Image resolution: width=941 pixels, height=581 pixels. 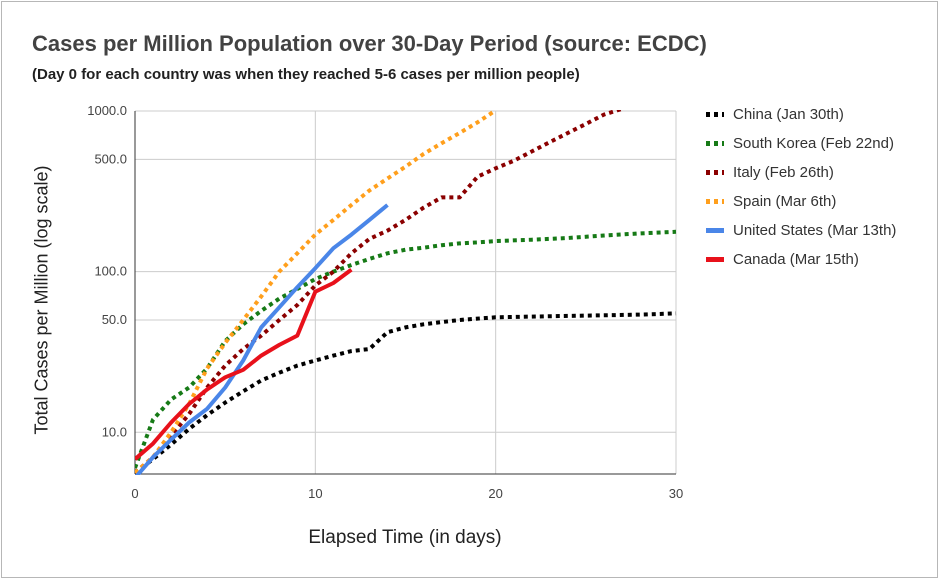 What do you see at coordinates (315, 493) in the screenshot?
I see `x-tick-label: 10` at bounding box center [315, 493].